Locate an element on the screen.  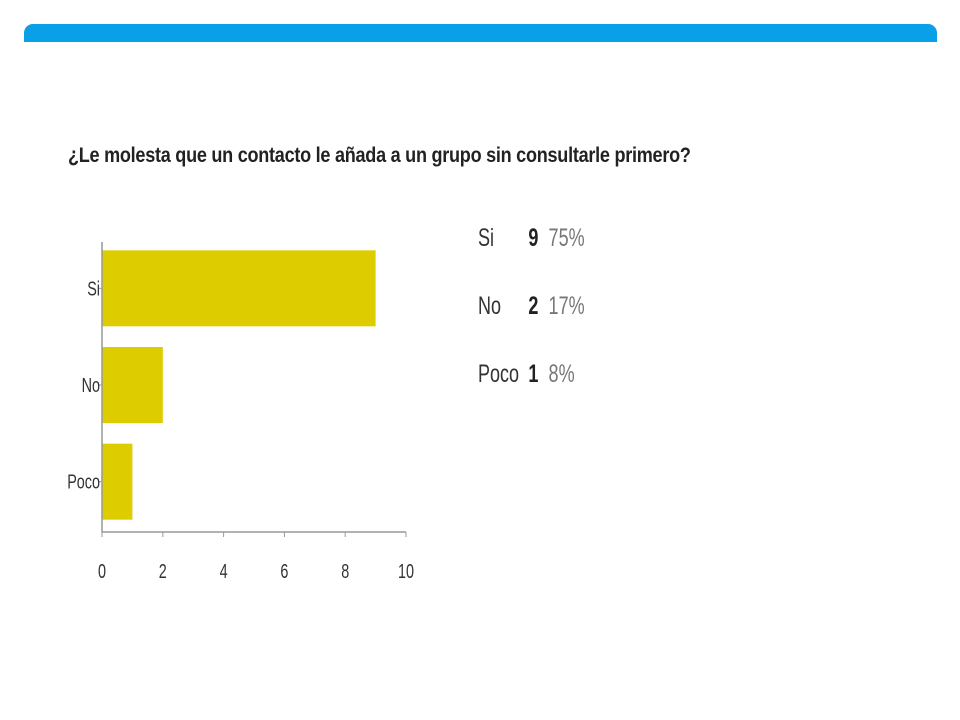
legend-count: 1 is located at coordinates (533, 374).